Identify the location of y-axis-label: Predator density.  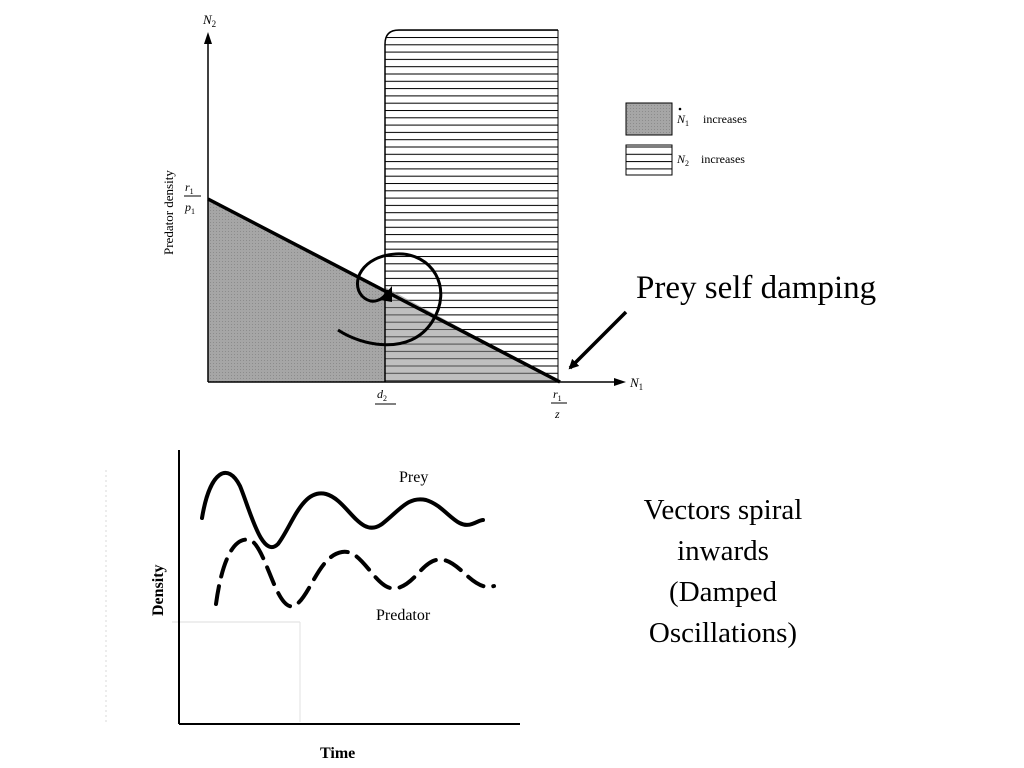
(168, 212).